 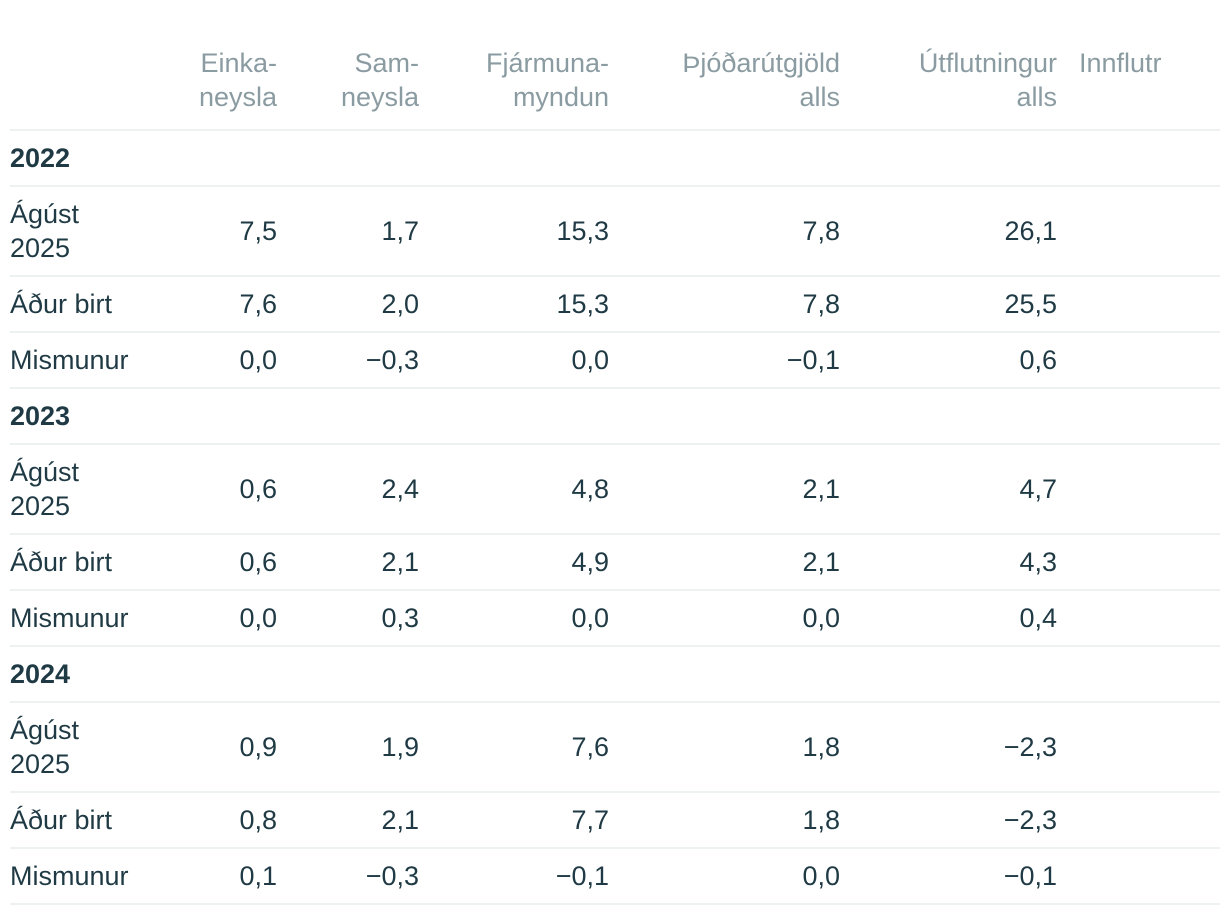 What do you see at coordinates (348, 618) in the screenshot?
I see `table-cell: 0,3` at bounding box center [348, 618].